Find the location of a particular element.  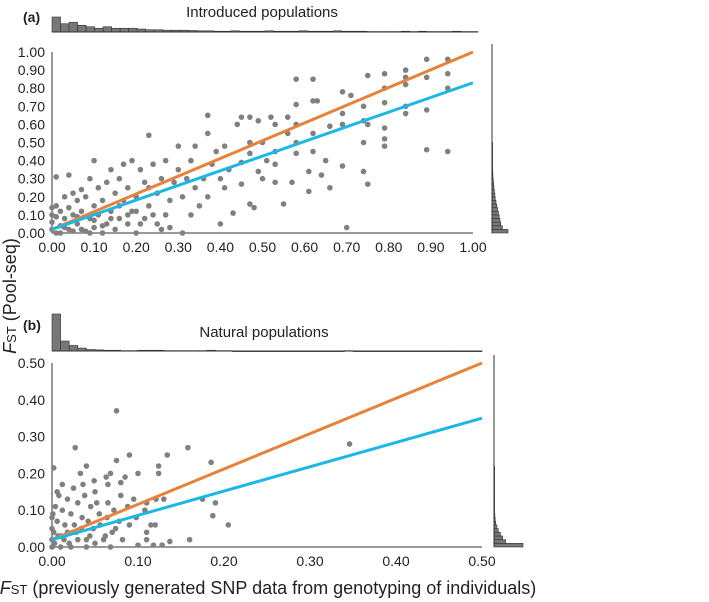

panel-b-title: Natural populations is located at coordinates (263, 332).